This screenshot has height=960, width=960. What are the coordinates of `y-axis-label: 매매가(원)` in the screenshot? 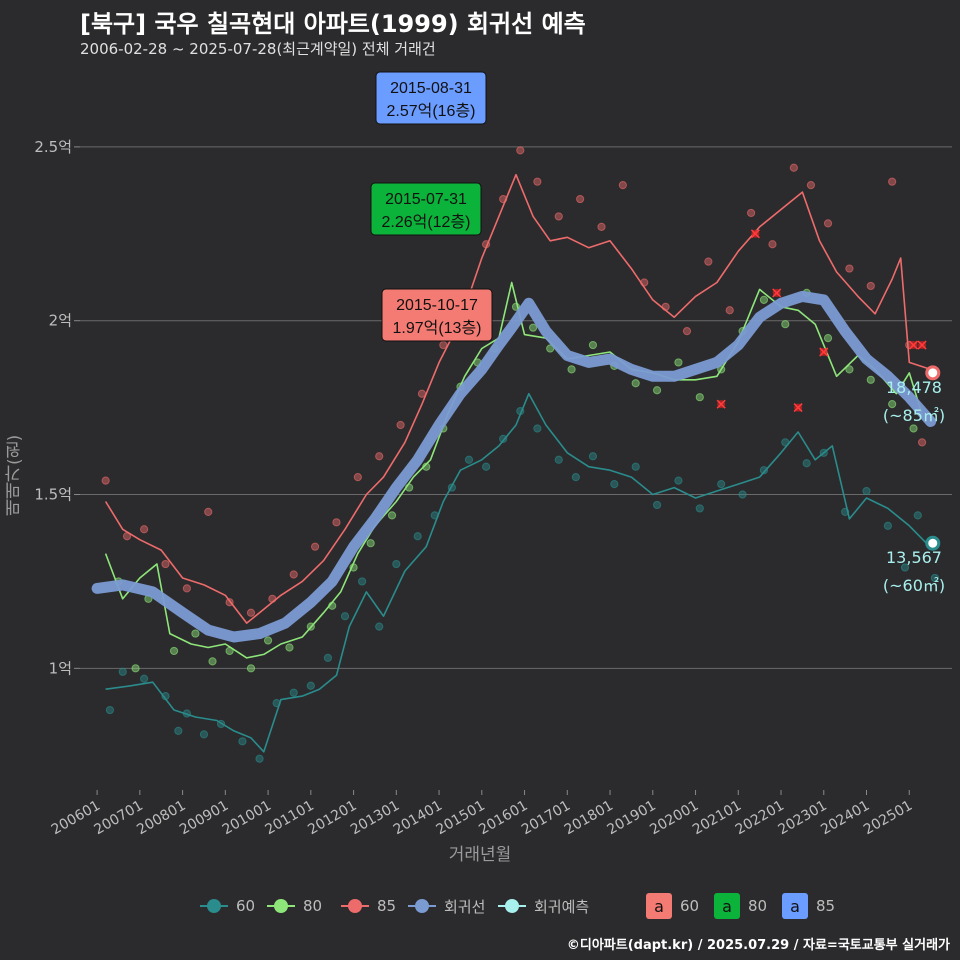 It's located at (15, 475).